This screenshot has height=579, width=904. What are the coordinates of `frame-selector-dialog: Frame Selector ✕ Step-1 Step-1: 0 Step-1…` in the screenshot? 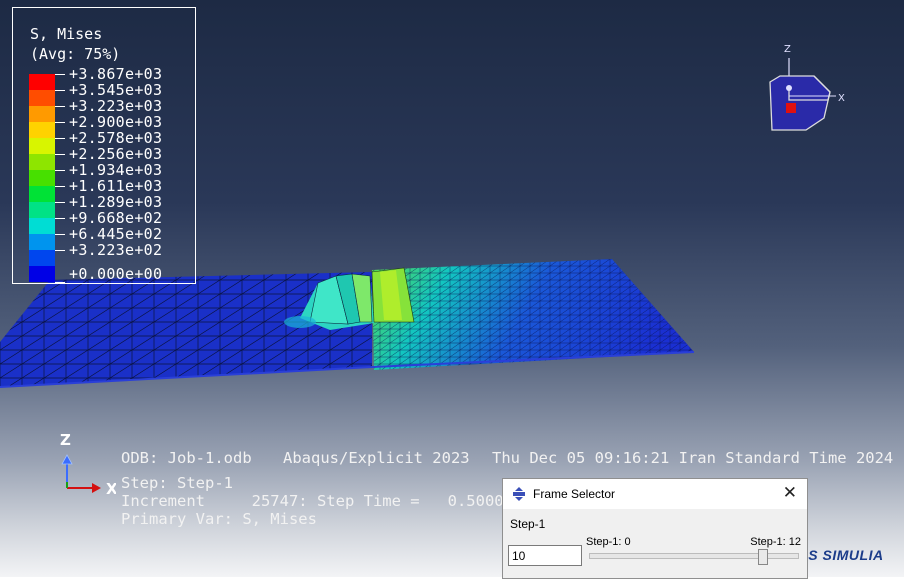 It's located at (655, 528).